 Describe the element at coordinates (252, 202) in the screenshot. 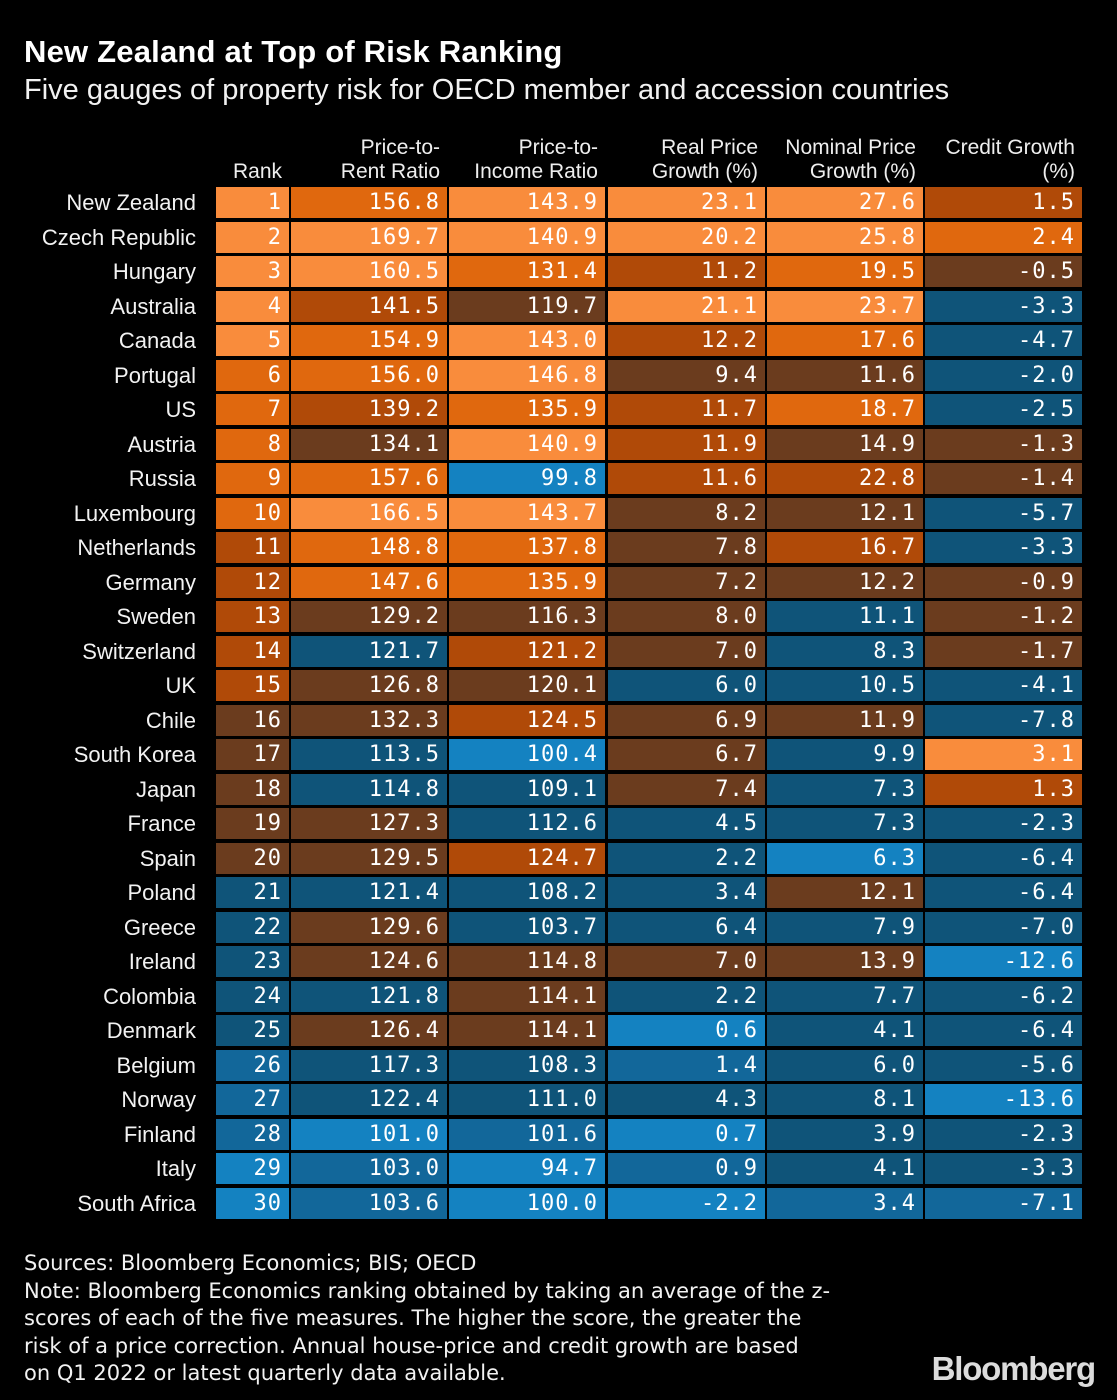

I see `rank-cell: 1` at that location.